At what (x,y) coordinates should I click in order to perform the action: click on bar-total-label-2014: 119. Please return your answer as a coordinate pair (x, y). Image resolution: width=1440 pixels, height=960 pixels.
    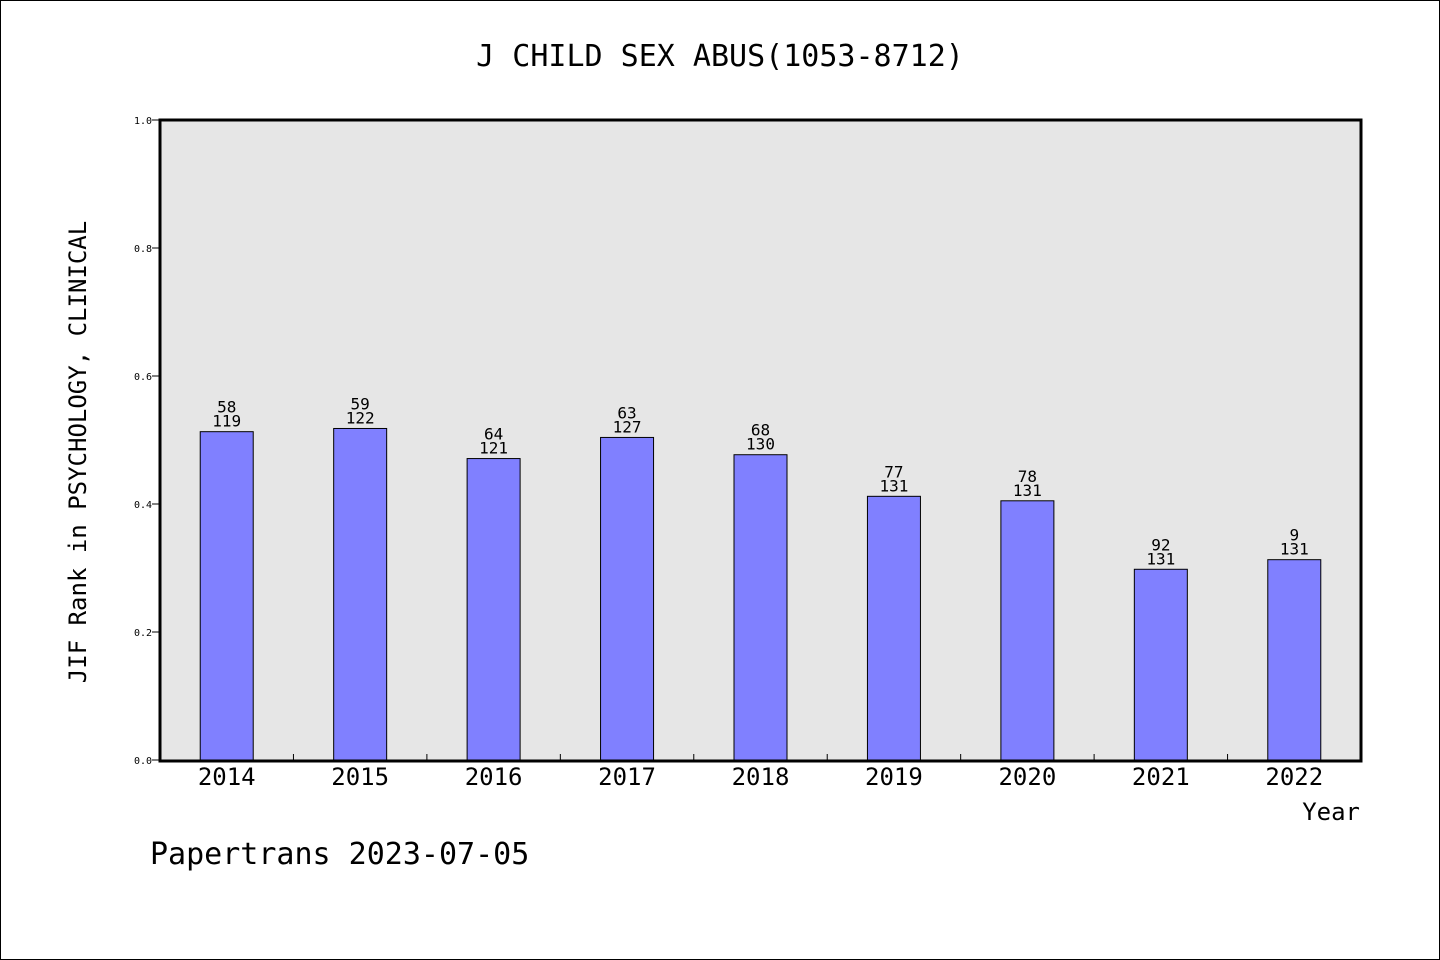
    Looking at the image, I should click on (226, 421).